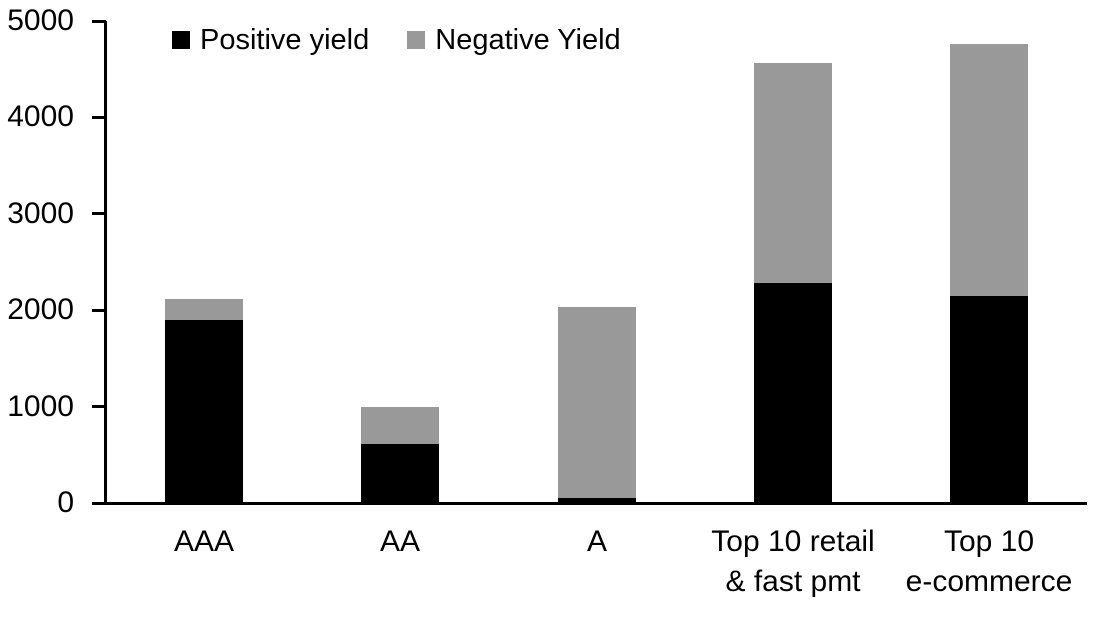 This screenshot has height=618, width=1102. I want to click on legend-item-negative-yield: Negative Yield, so click(514, 40).